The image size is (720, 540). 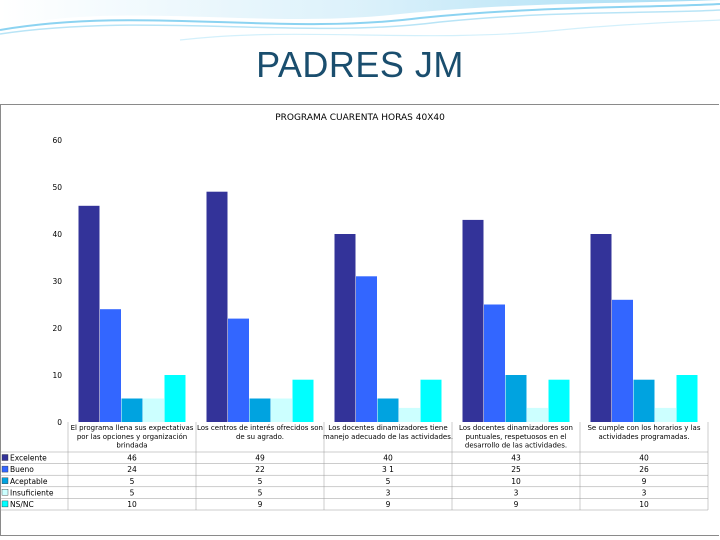 What do you see at coordinates (260, 469) in the screenshot?
I see `data-label: 22` at bounding box center [260, 469].